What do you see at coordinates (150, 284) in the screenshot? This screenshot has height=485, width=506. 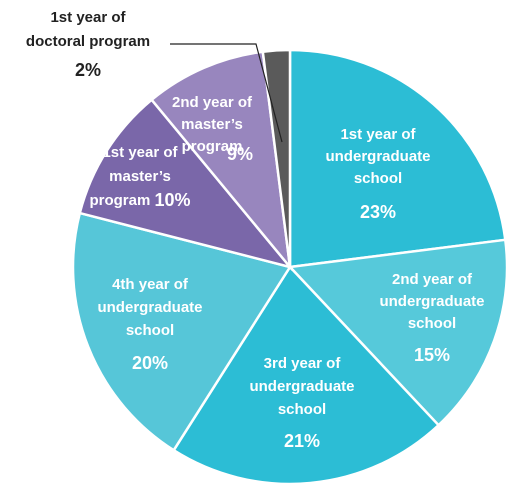 I see `slice-label: 4th year of` at bounding box center [150, 284].